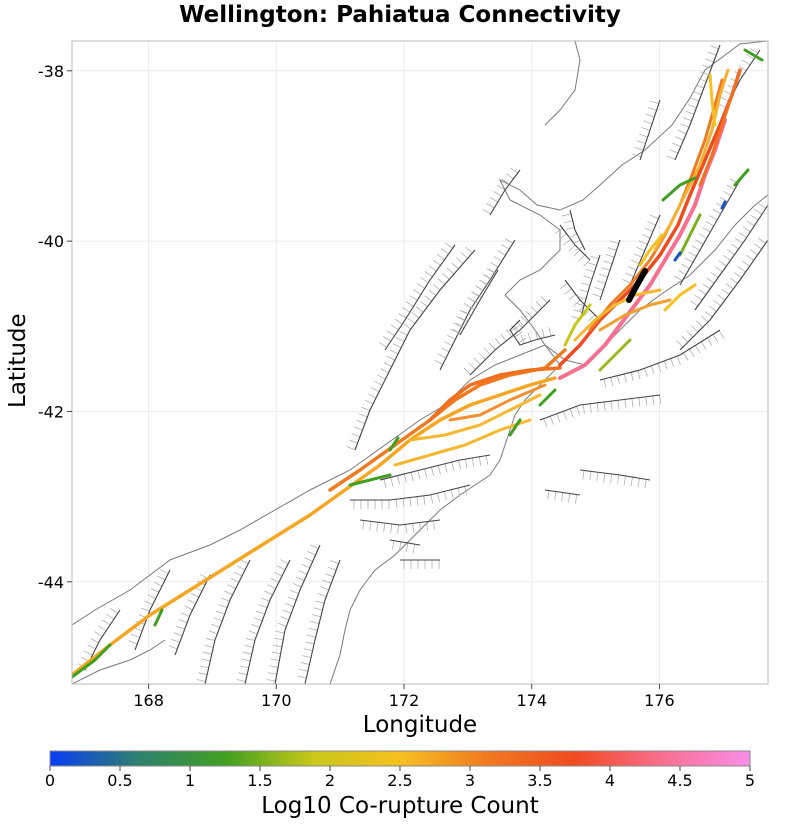  What do you see at coordinates (276, 700) in the screenshot?
I see `x-tick-label: 170` at bounding box center [276, 700].